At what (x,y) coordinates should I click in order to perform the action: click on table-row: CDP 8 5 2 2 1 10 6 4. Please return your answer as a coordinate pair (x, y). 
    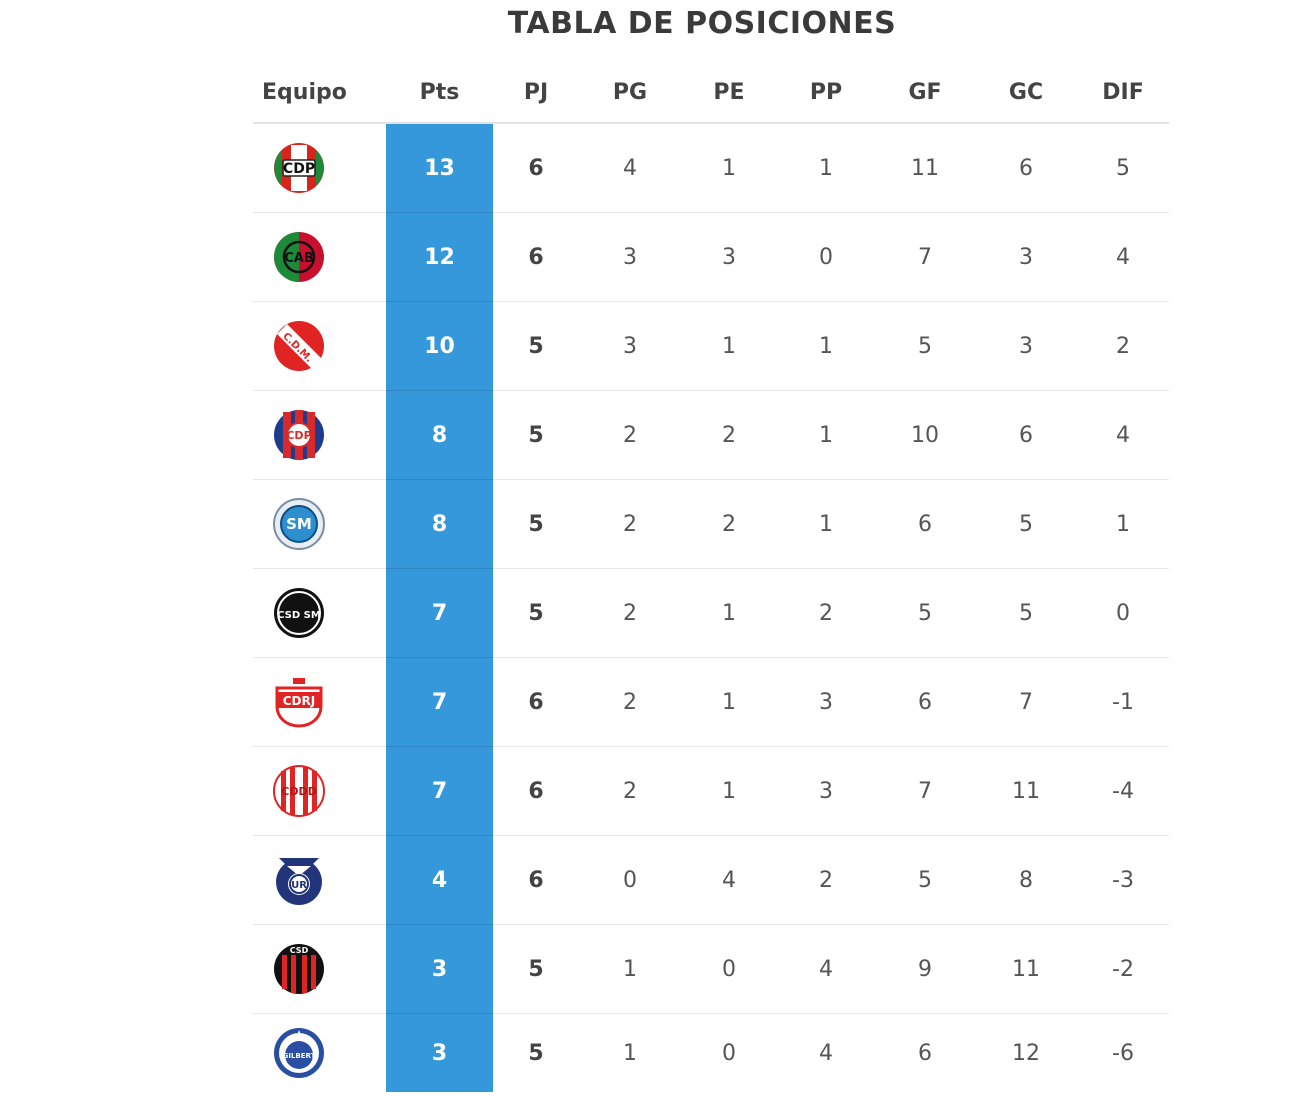
    Looking at the image, I should click on (711, 435).